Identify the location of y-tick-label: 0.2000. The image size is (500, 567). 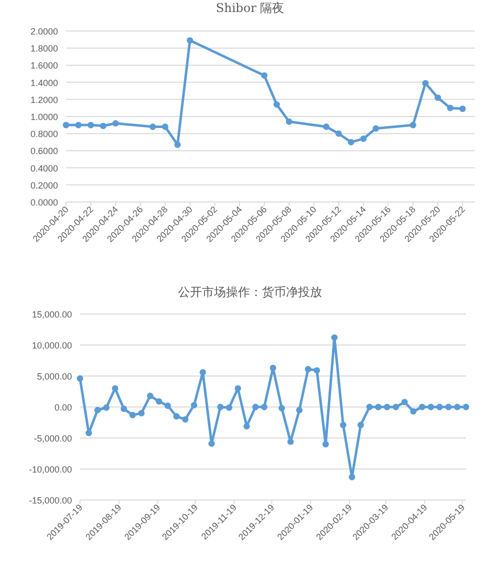
(44, 185).